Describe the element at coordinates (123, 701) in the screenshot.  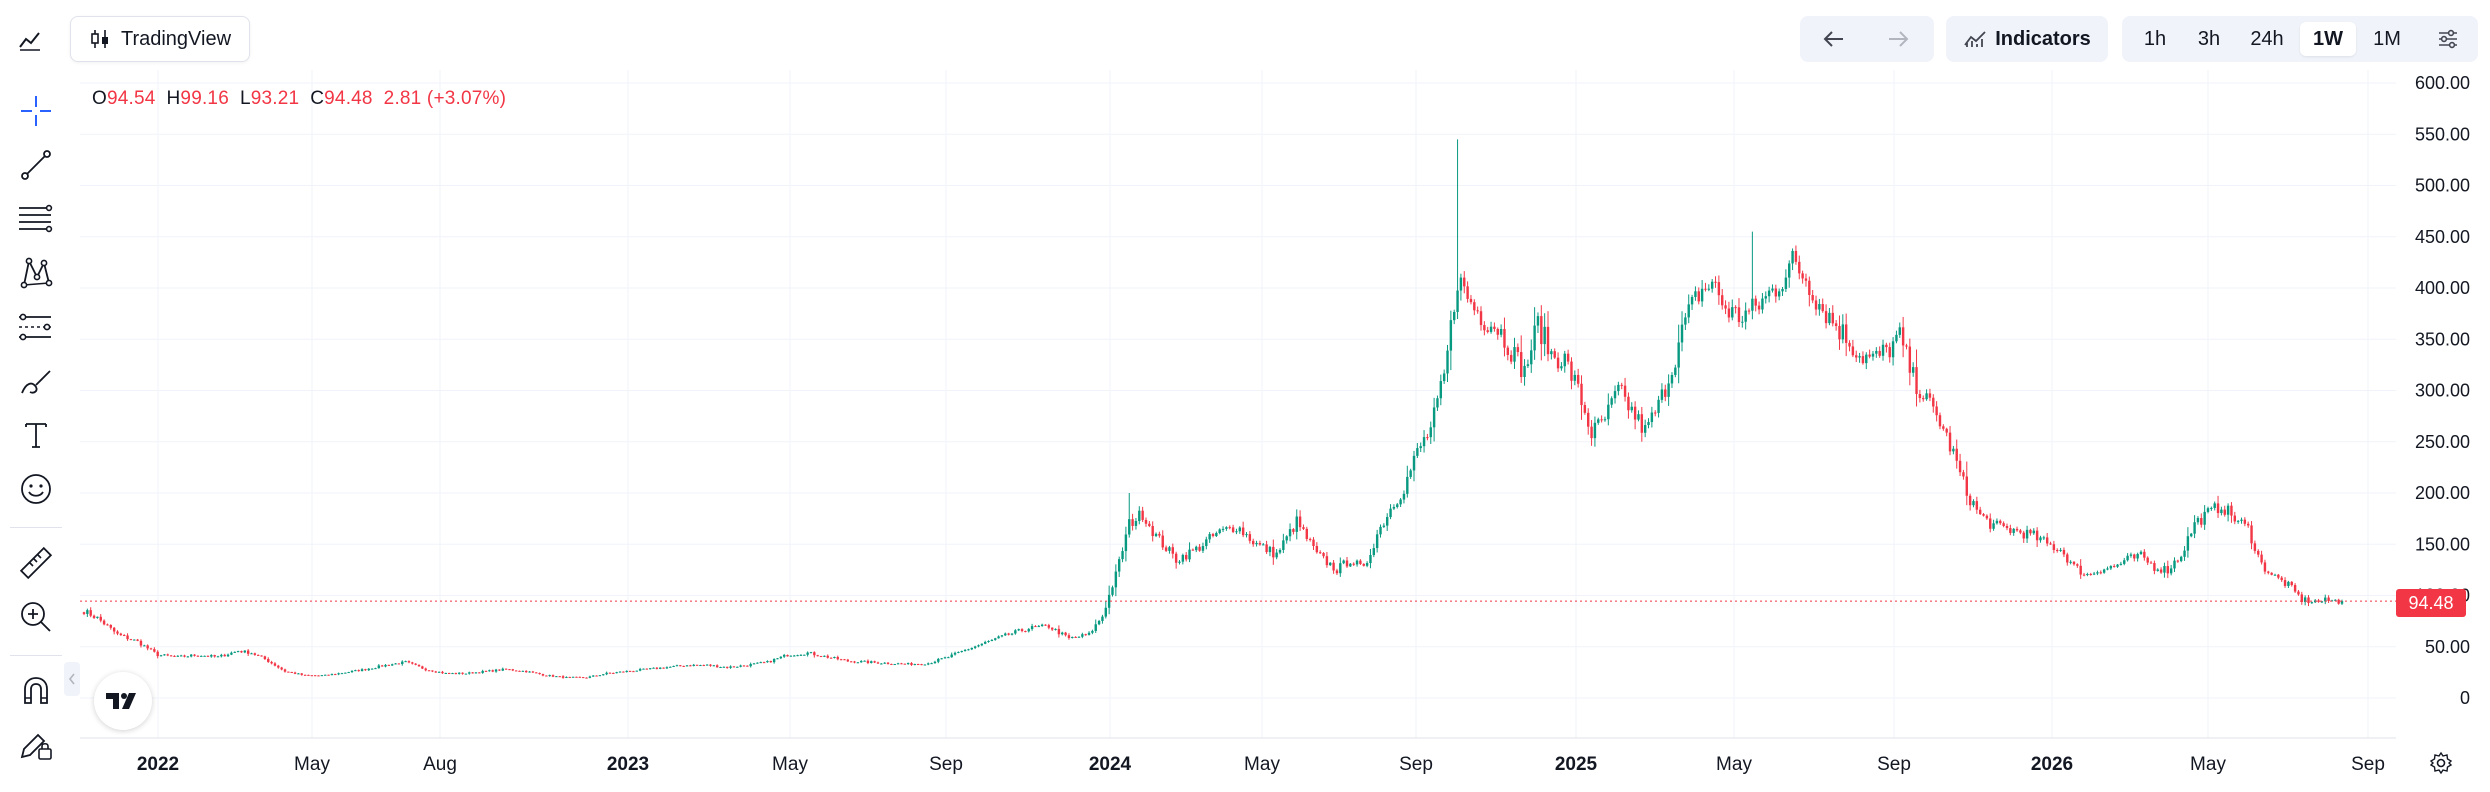
I see `tradingview-logo` at that location.